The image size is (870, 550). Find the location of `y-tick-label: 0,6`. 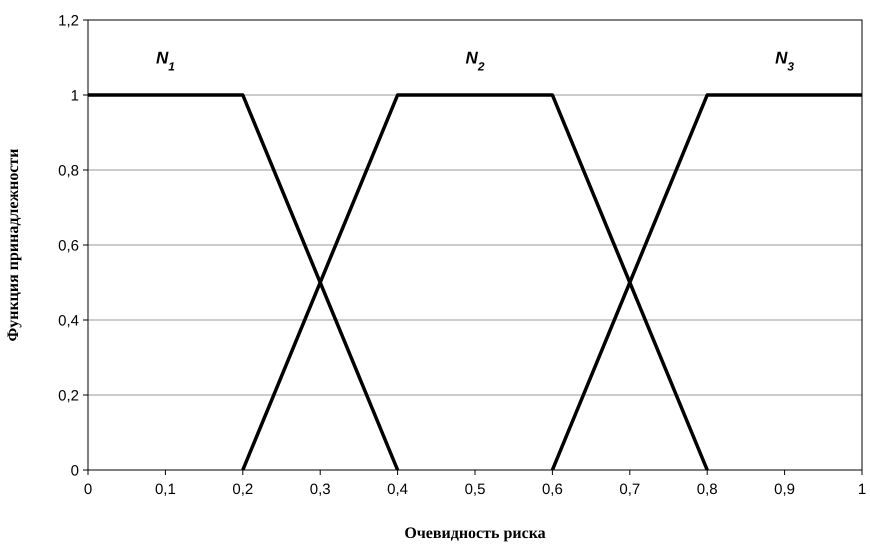

y-tick-label: 0,6 is located at coordinates (68, 245).